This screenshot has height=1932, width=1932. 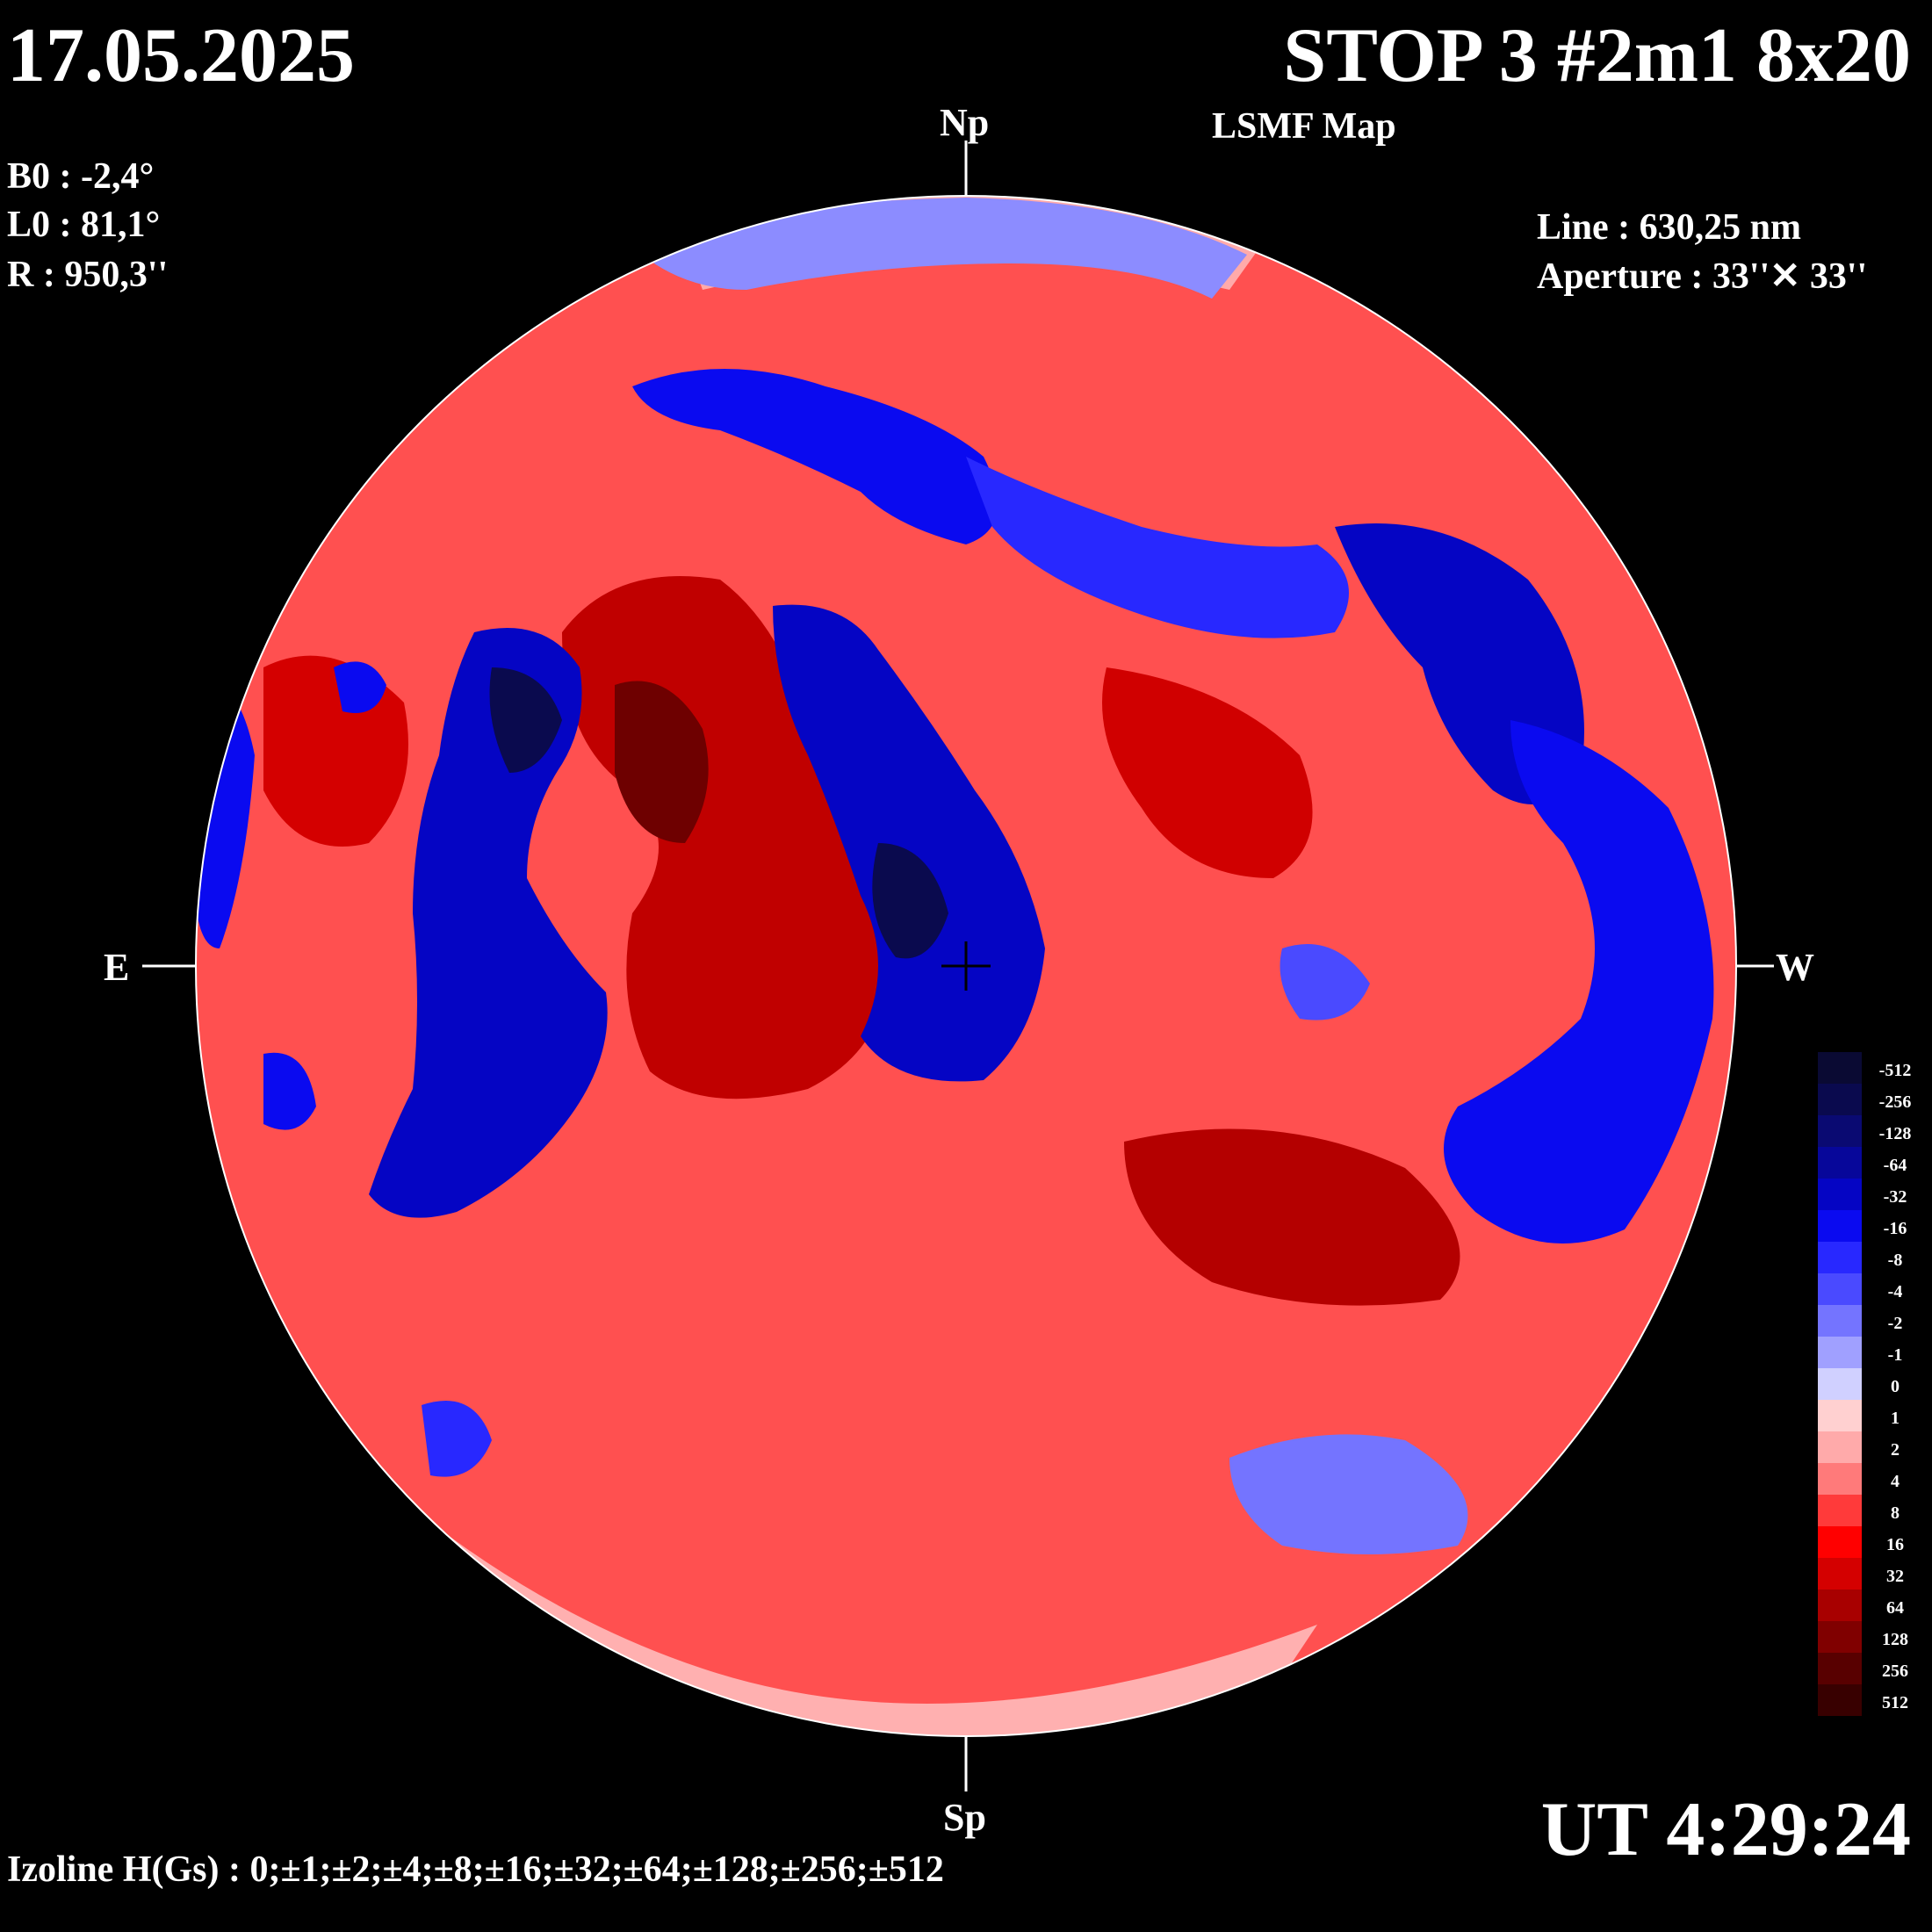 I want to click on legend-label: 32, so click(x=1895, y=1576).